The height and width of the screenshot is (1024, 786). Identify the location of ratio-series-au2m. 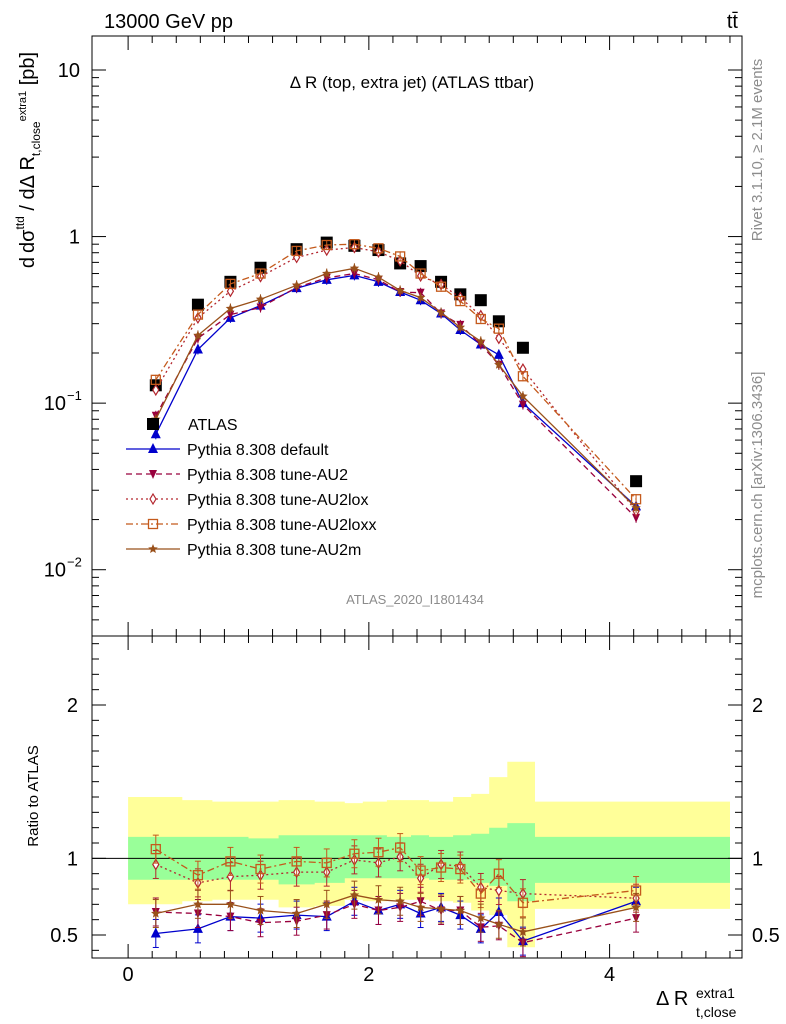
(396, 913).